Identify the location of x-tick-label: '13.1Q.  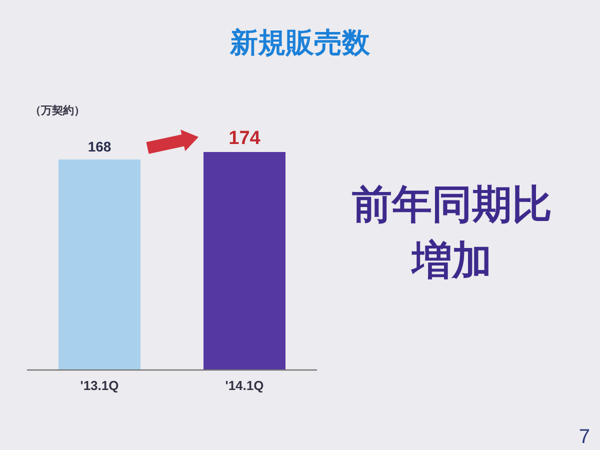
(99, 385).